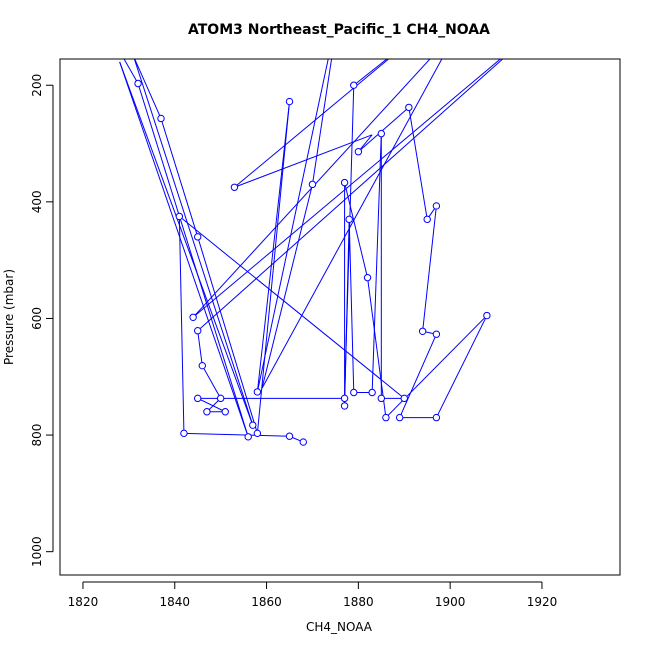 The width and height of the screenshot is (650, 650). Describe the element at coordinates (339, 627) in the screenshot. I see `x-axis-label: CH4_NOAA` at that location.